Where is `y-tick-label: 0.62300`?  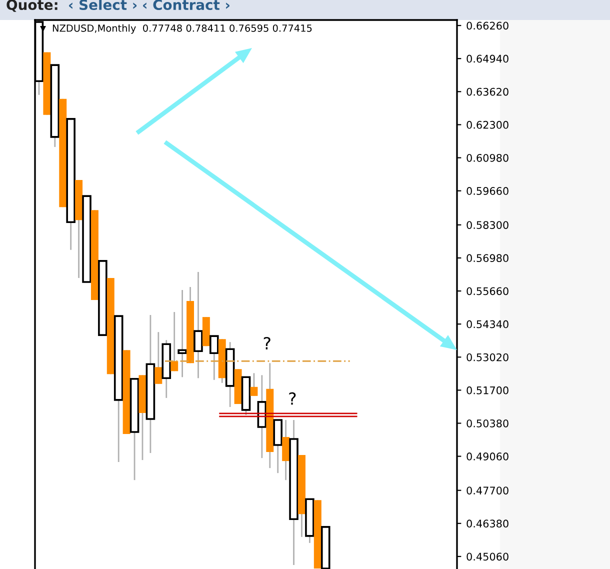
y-tick-label: 0.62300 is located at coordinates (487, 124).